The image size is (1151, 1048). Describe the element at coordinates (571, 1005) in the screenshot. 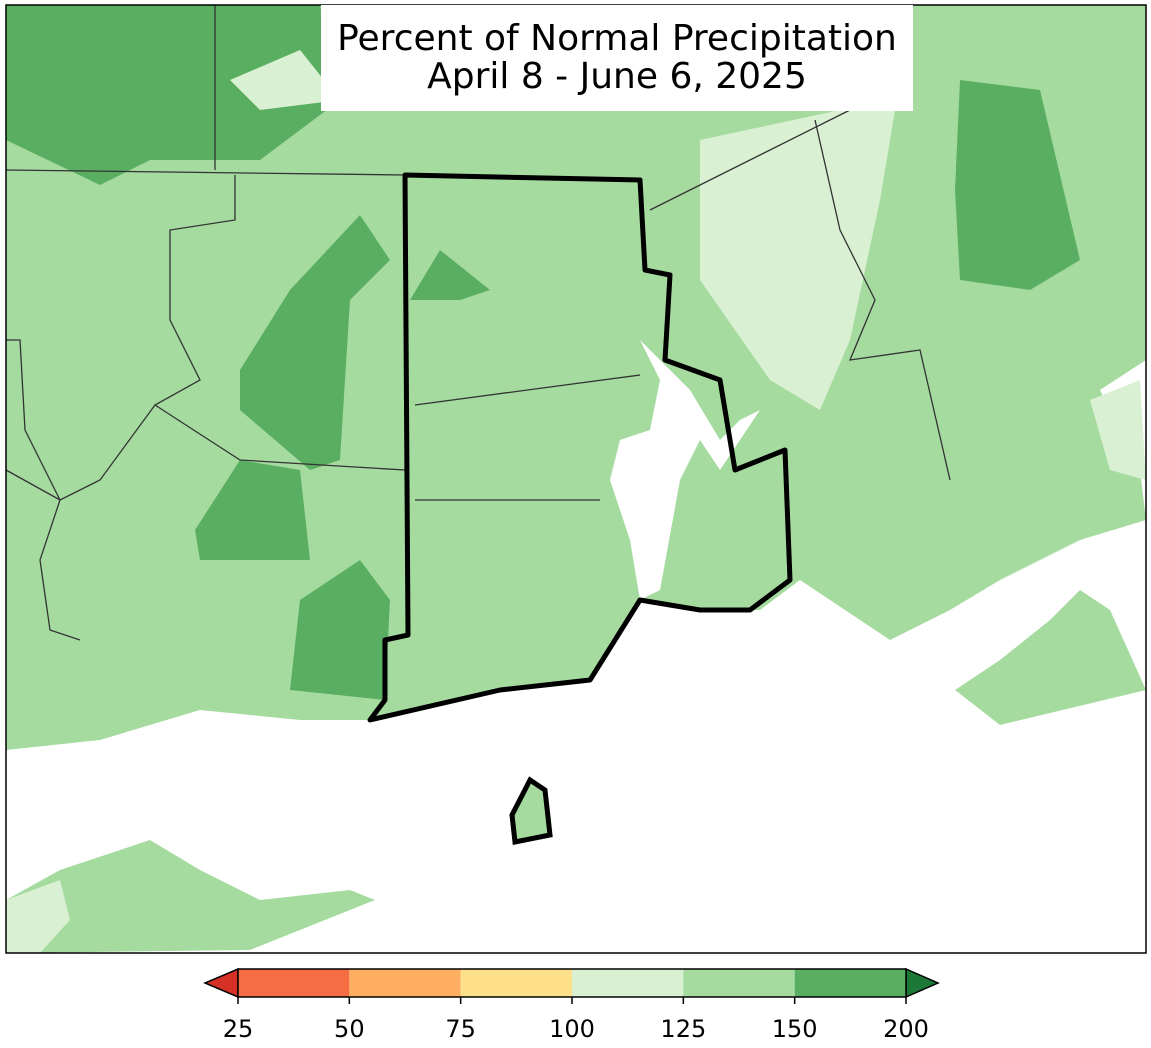

I see `colorbar: 25 50 75 100 125 150 200` at that location.